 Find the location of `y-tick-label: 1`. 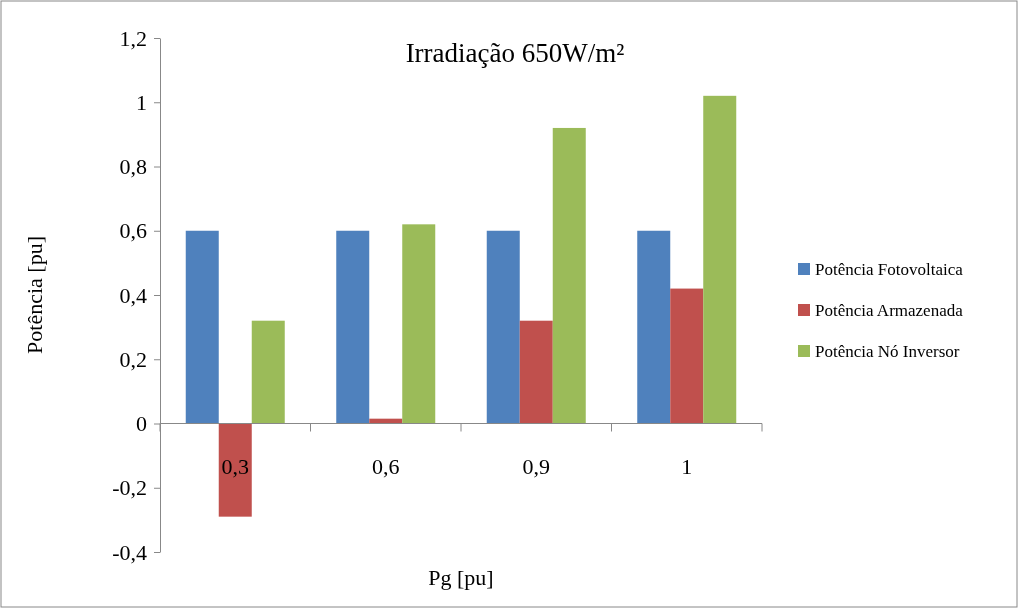

y-tick-label: 1 is located at coordinates (141, 102).